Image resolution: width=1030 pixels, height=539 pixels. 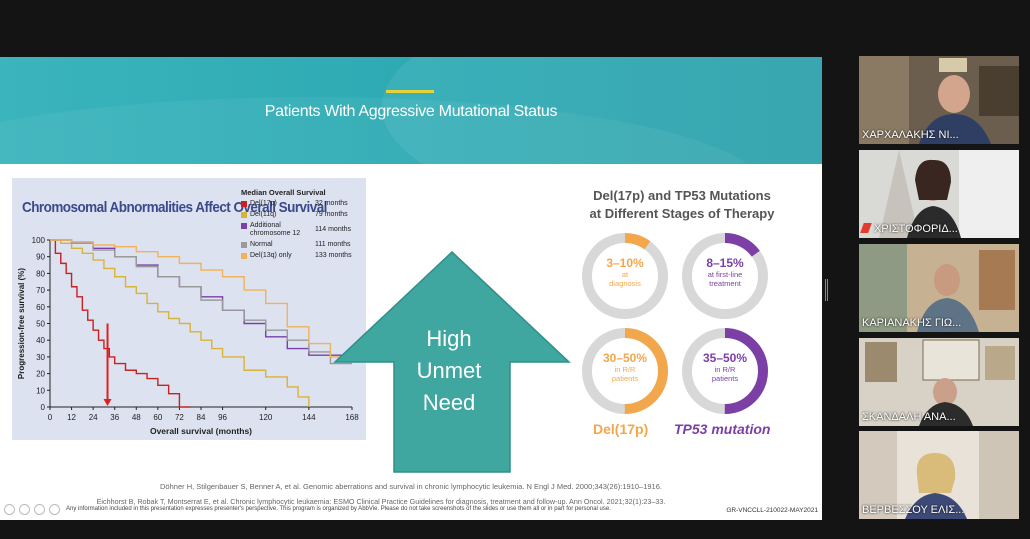 I want to click on up-arrow-shape, so click(x=452, y=361).